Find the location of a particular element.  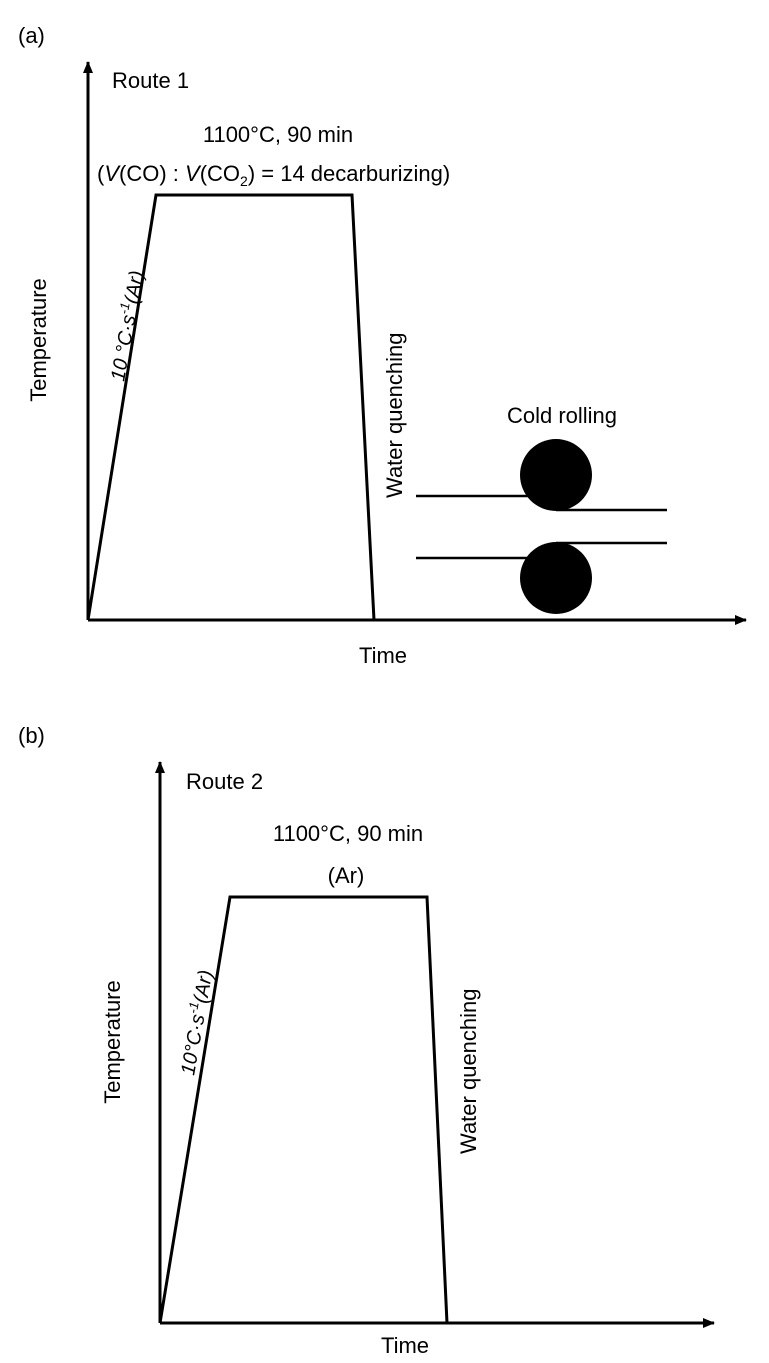

heating-rate-b: 10°C·s-1(Ar) is located at coordinates (195, 1022).